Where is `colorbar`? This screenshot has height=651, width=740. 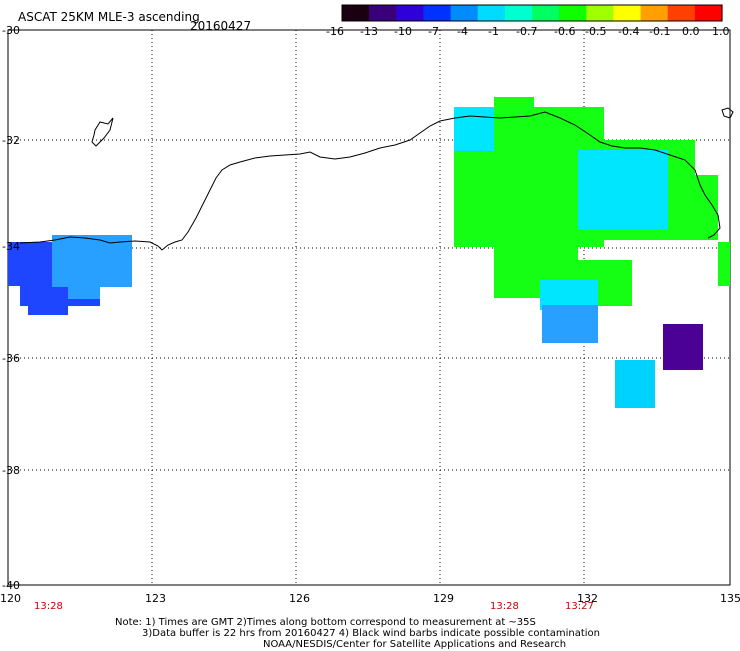
colorbar is located at coordinates (532, 13).